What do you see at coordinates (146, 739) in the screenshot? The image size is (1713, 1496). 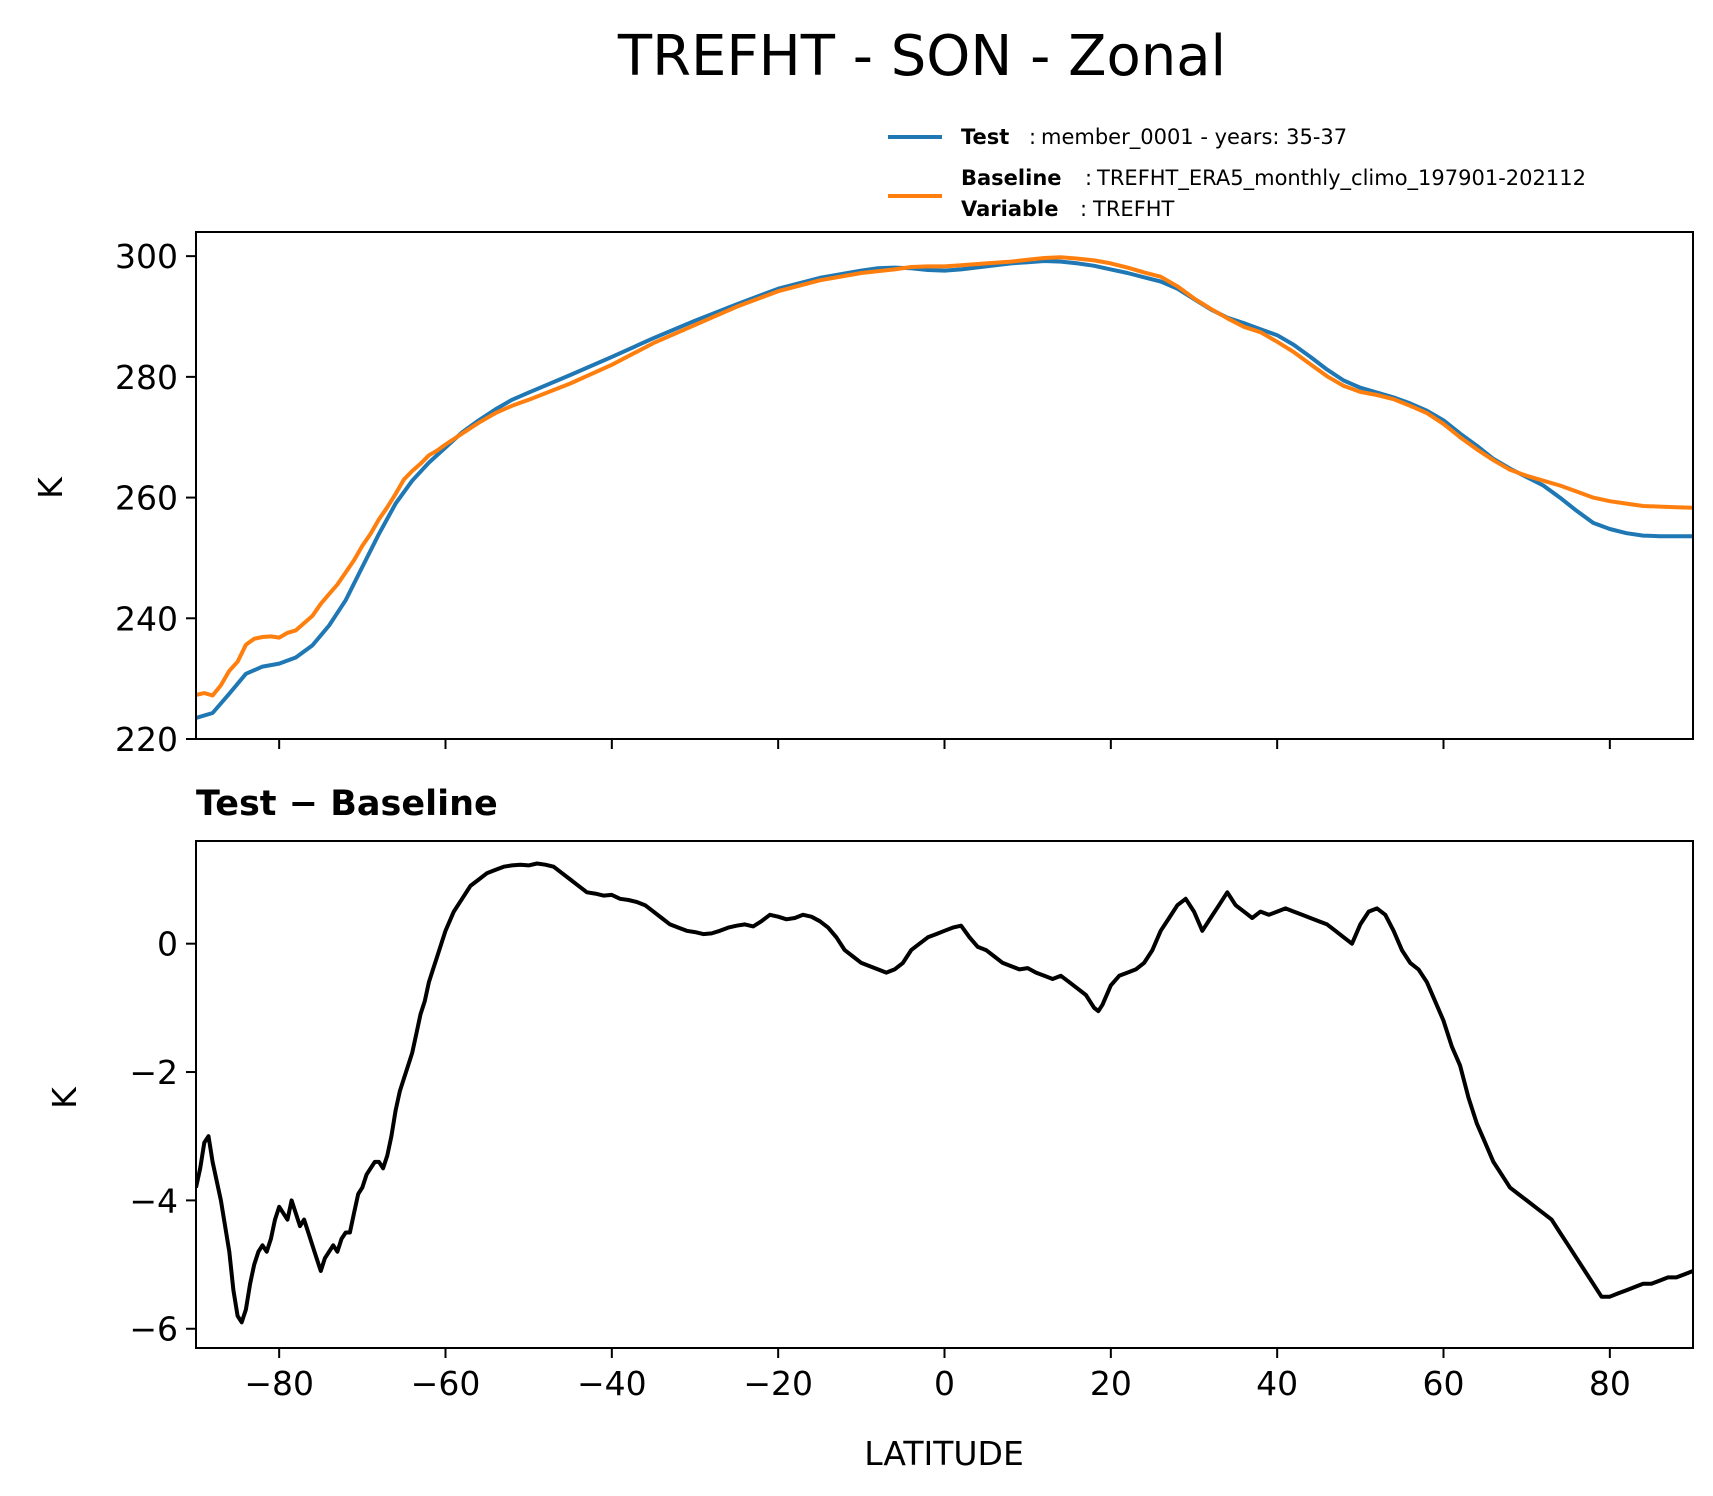 I see `top-y-tick-label: 220` at bounding box center [146, 739].